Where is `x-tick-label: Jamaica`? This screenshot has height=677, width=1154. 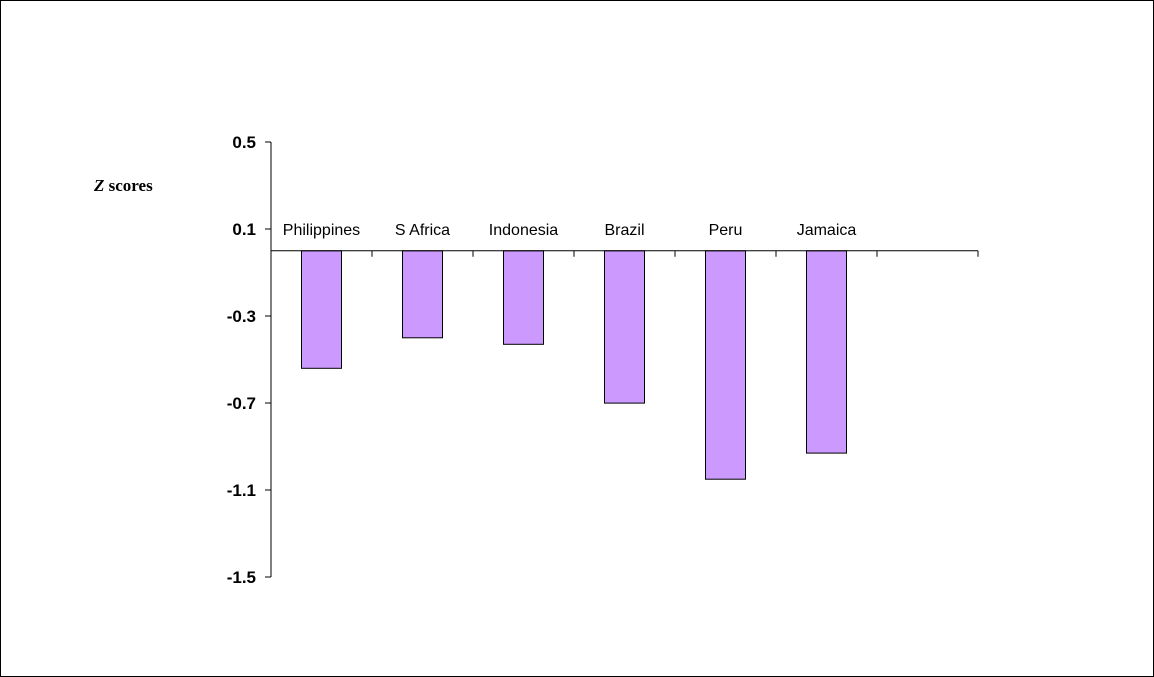
x-tick-label: Jamaica is located at coordinates (827, 230).